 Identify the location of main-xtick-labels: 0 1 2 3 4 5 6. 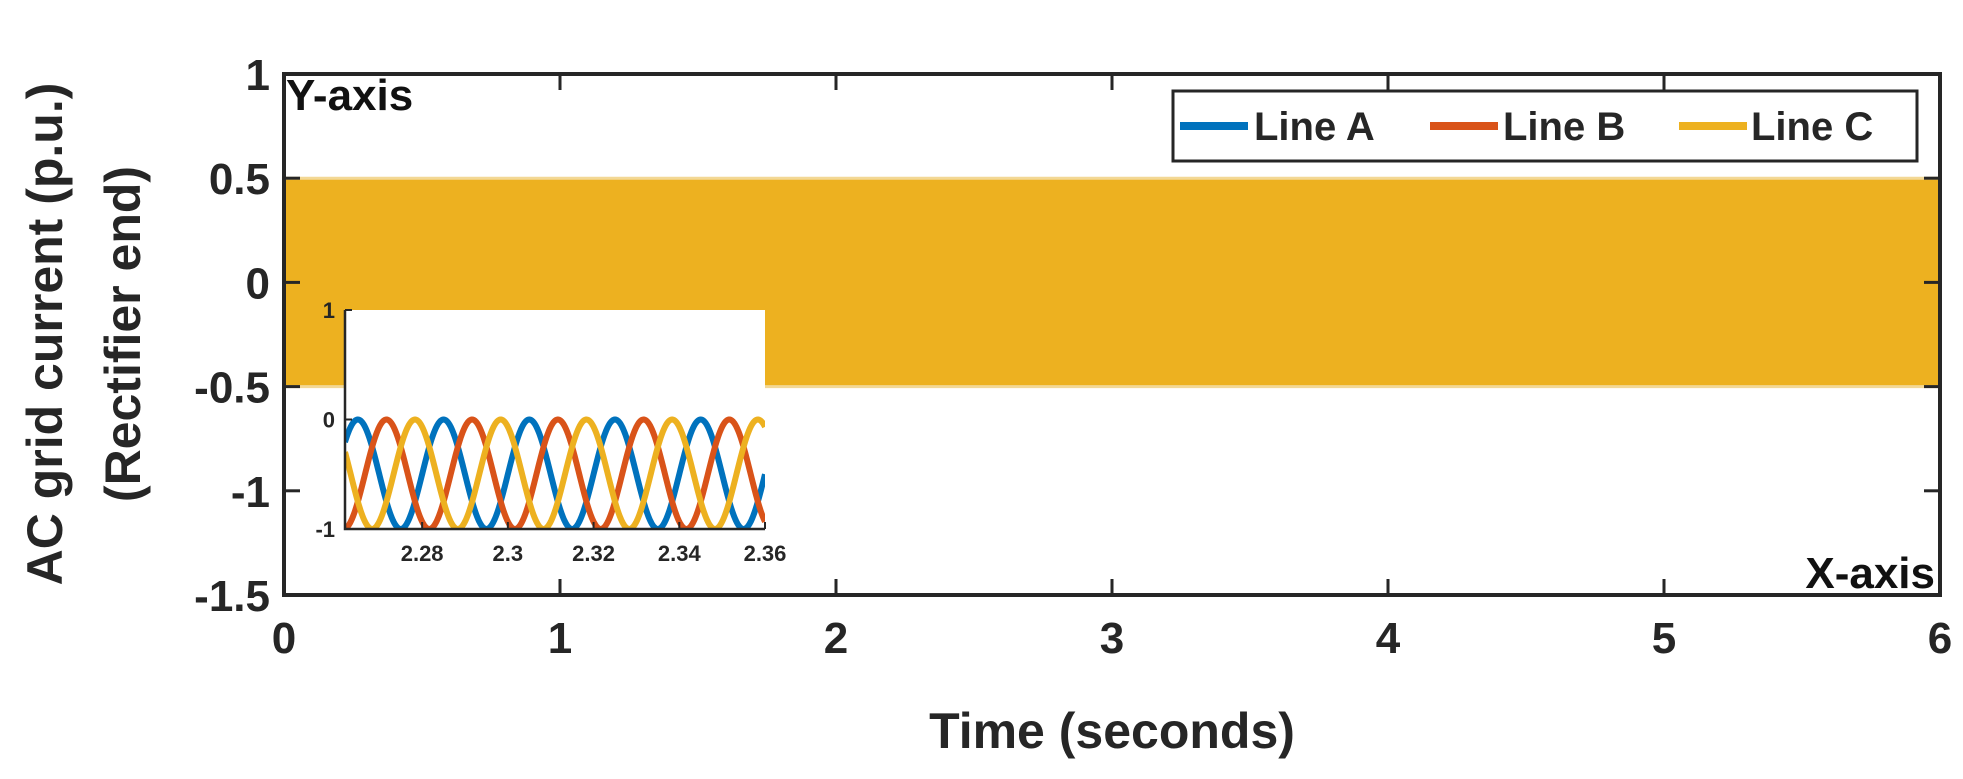
(1112, 638).